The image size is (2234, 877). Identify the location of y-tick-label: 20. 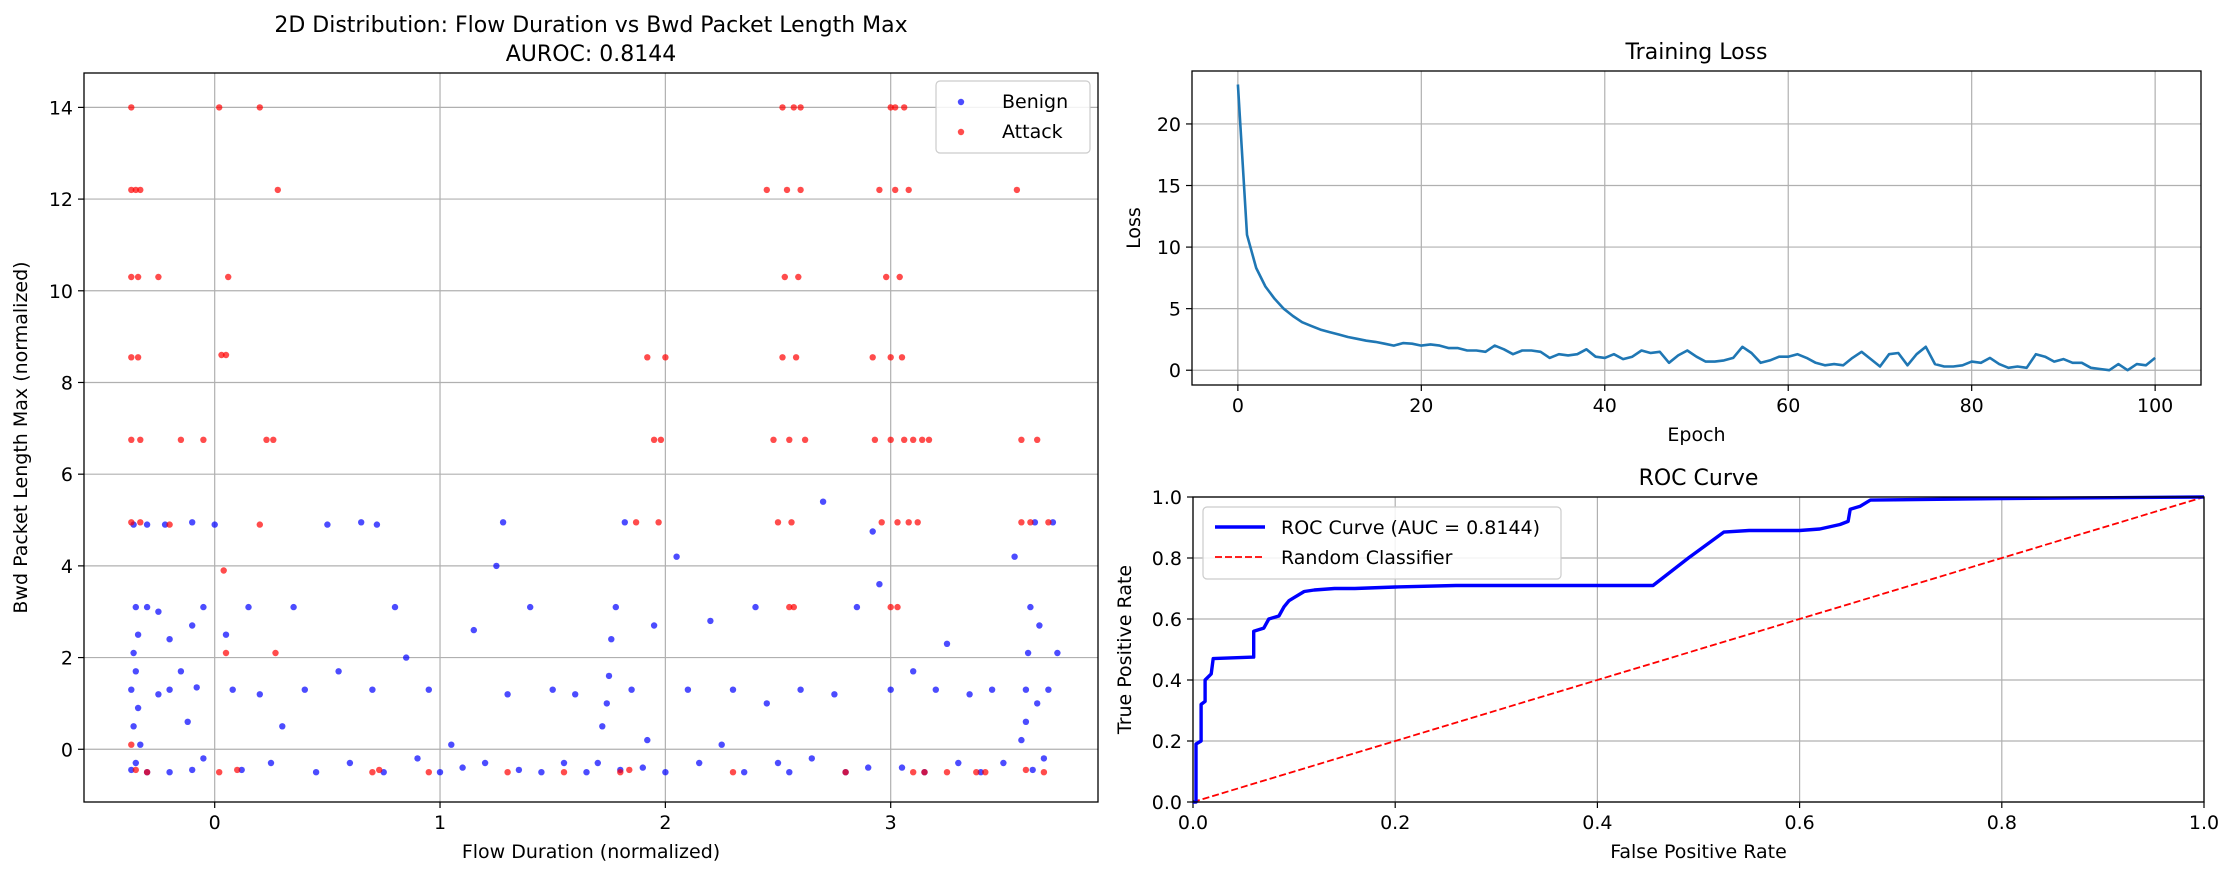
(1169, 125).